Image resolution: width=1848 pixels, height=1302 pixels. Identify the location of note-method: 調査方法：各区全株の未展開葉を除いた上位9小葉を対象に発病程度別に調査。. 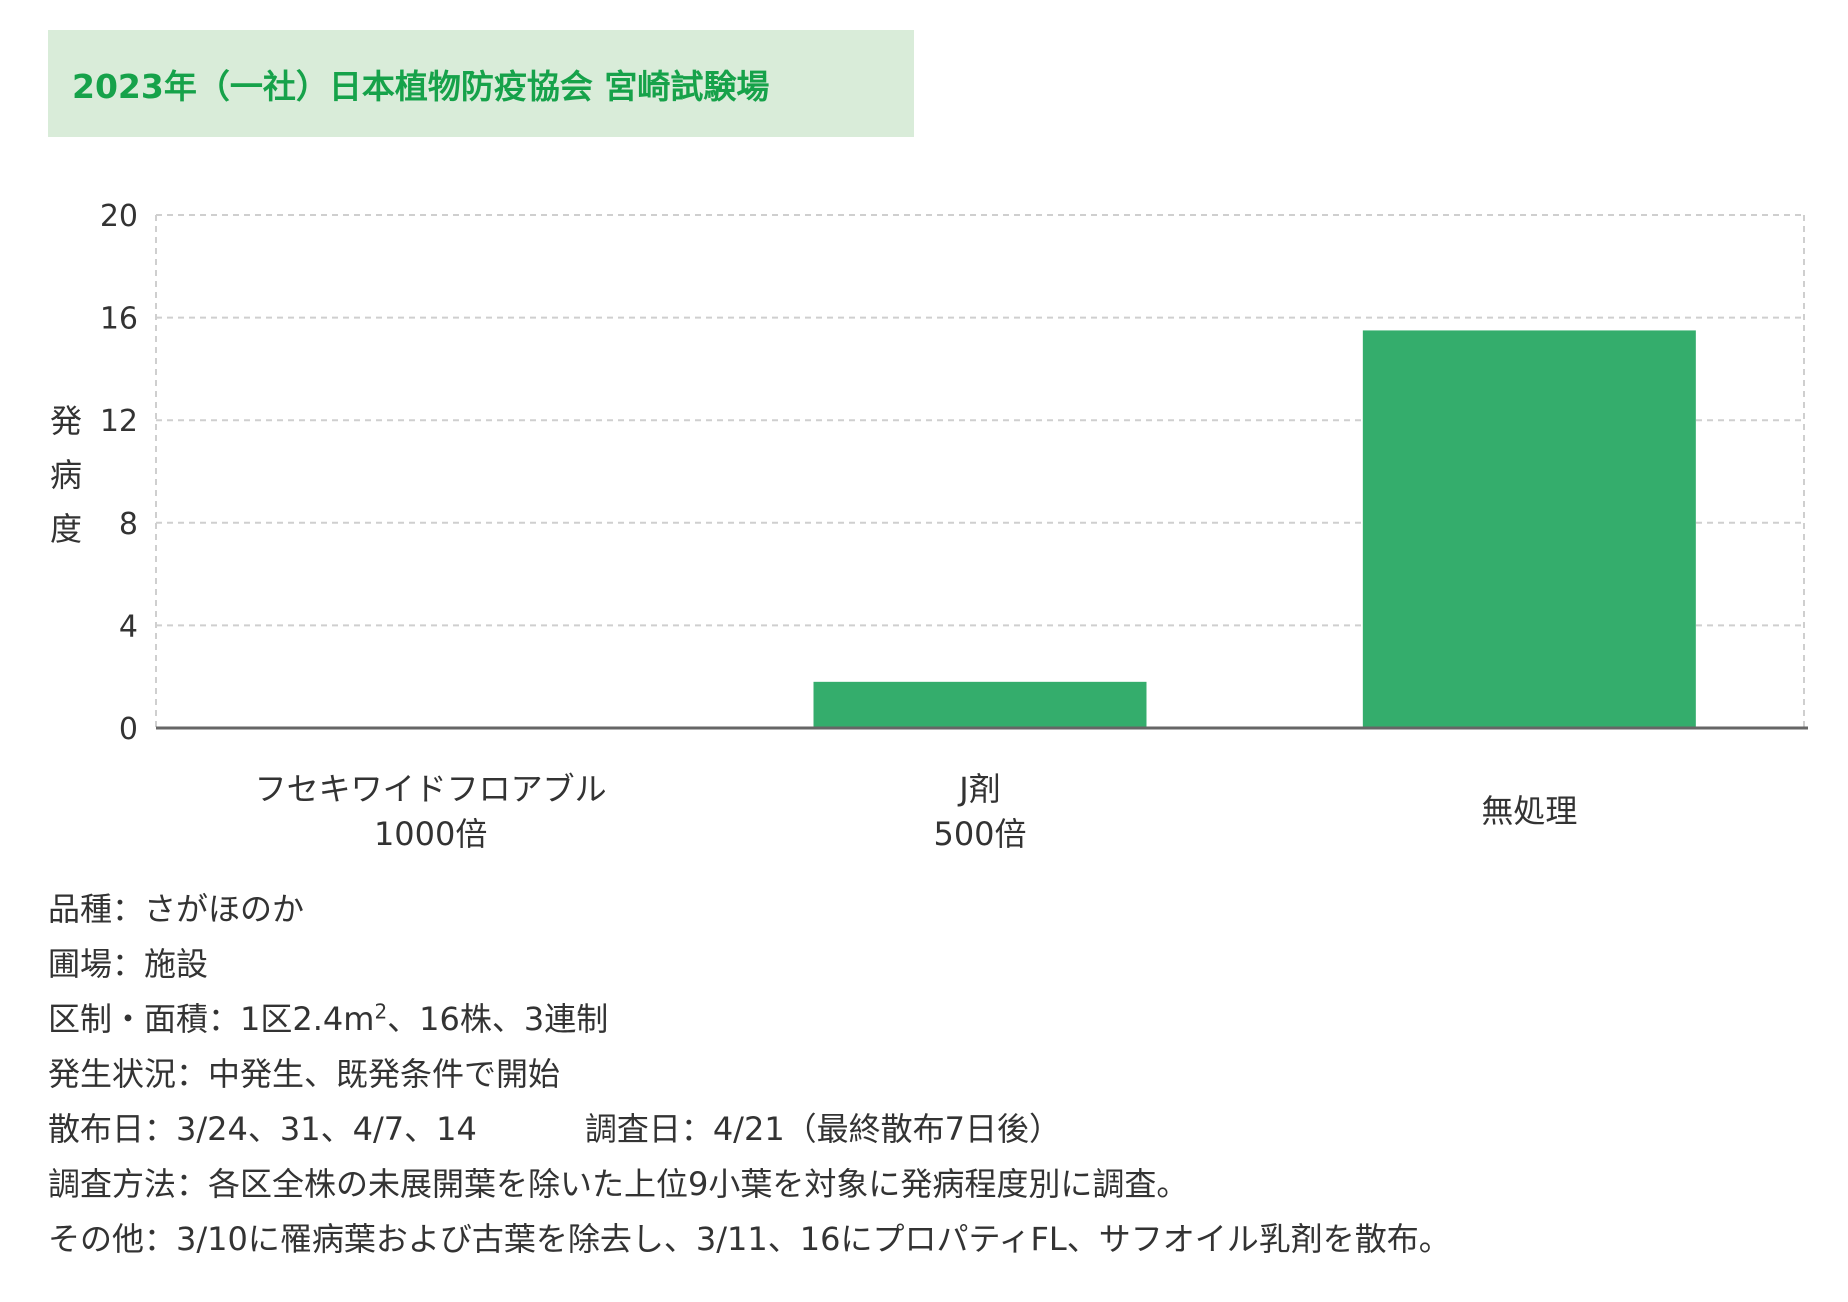
(618, 1184).